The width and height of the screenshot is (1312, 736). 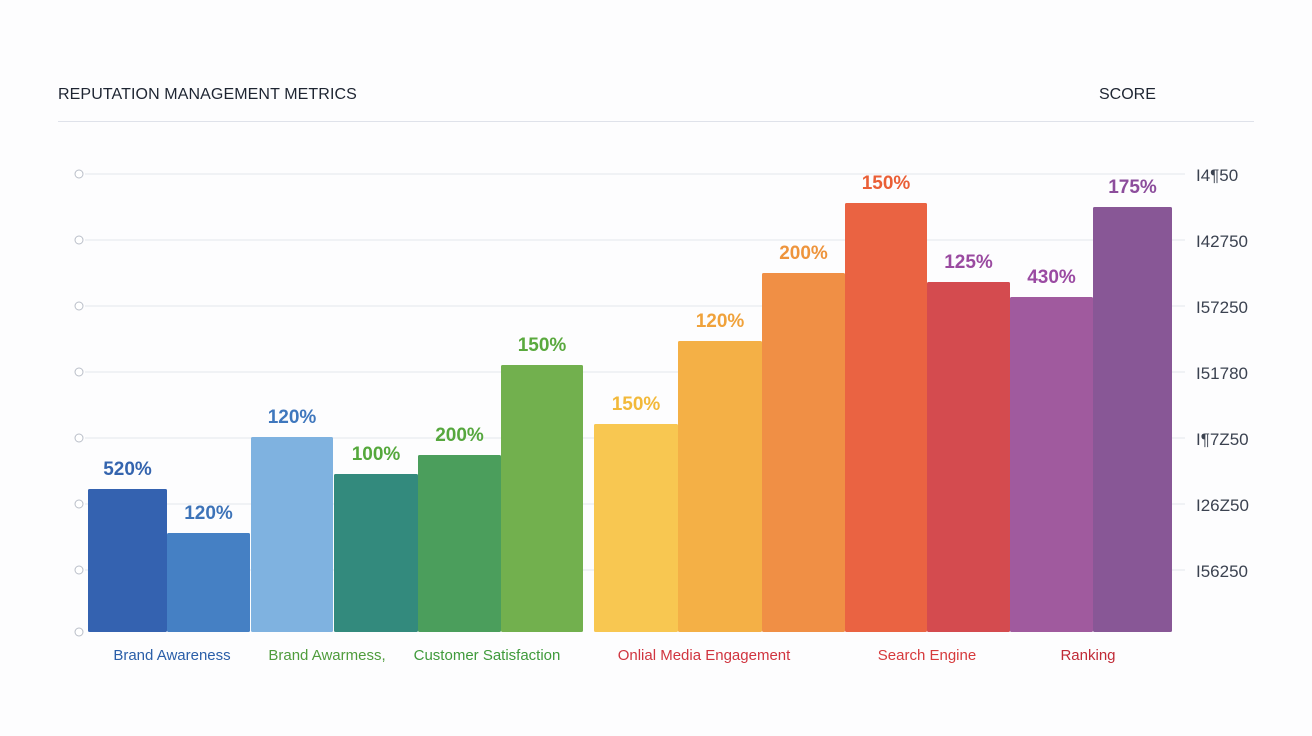 I want to click on category-label: Brand Awarmess,, so click(x=327, y=655).